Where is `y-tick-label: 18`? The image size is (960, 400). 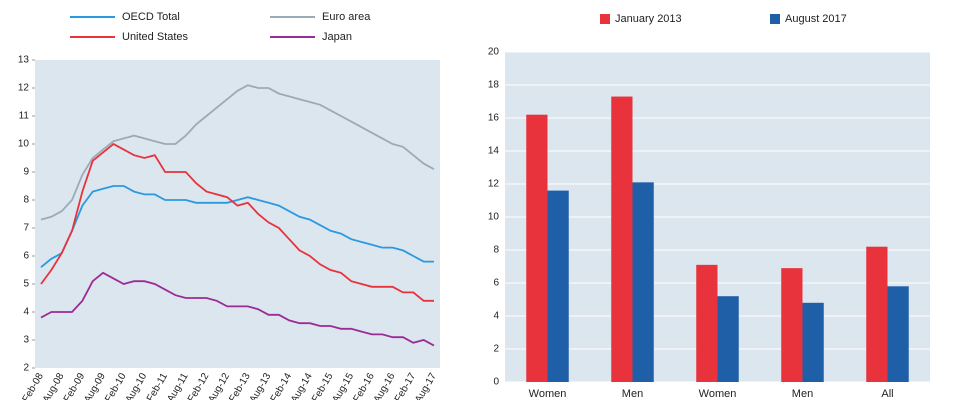 y-tick-label: 18 is located at coordinates (494, 85).